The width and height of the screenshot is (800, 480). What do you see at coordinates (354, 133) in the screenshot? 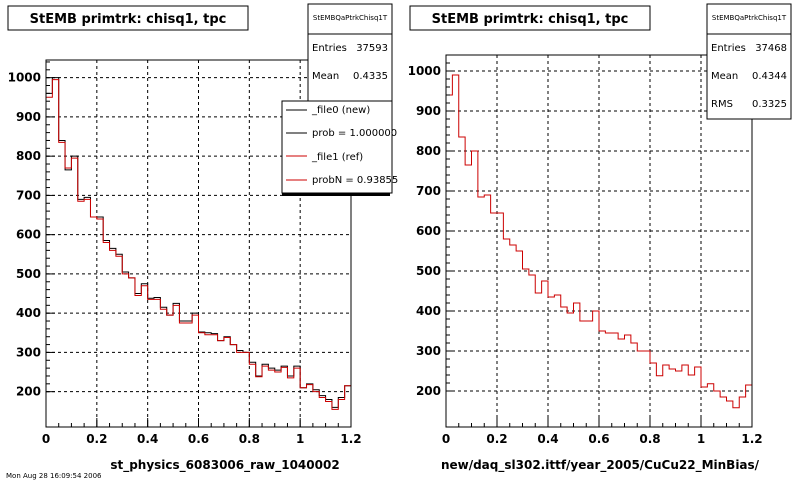
I see `legend-entry-prob: prob = 1.000000` at bounding box center [354, 133].